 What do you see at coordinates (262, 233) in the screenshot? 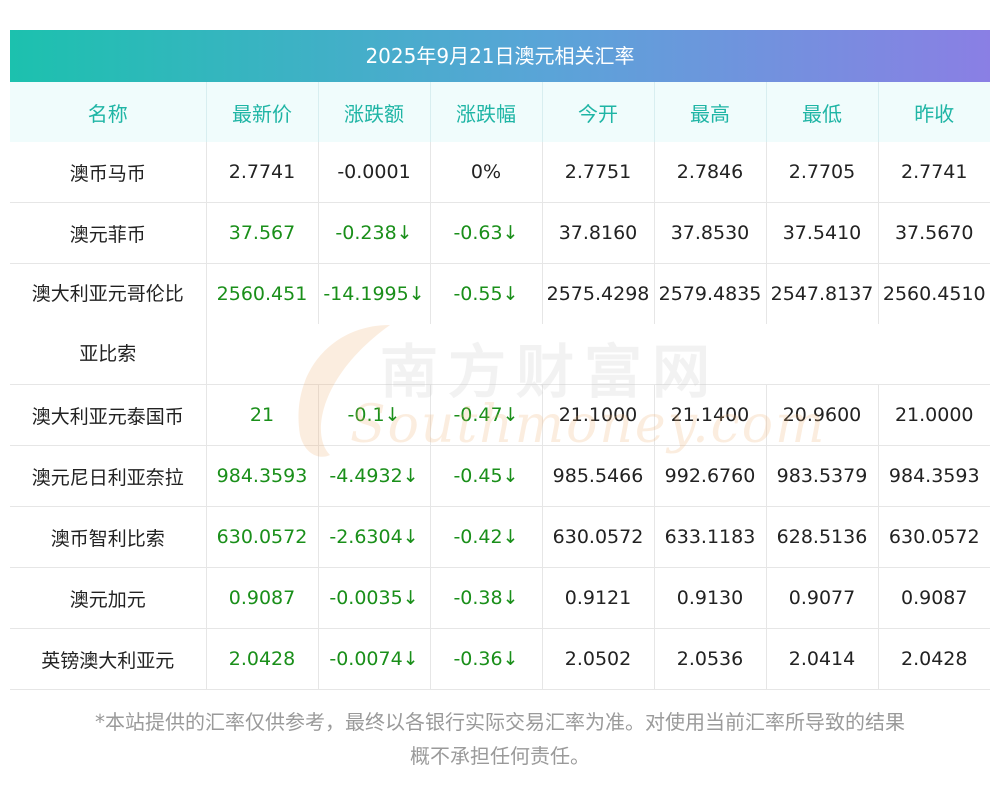
I see `latest-value: 37.567` at bounding box center [262, 233].